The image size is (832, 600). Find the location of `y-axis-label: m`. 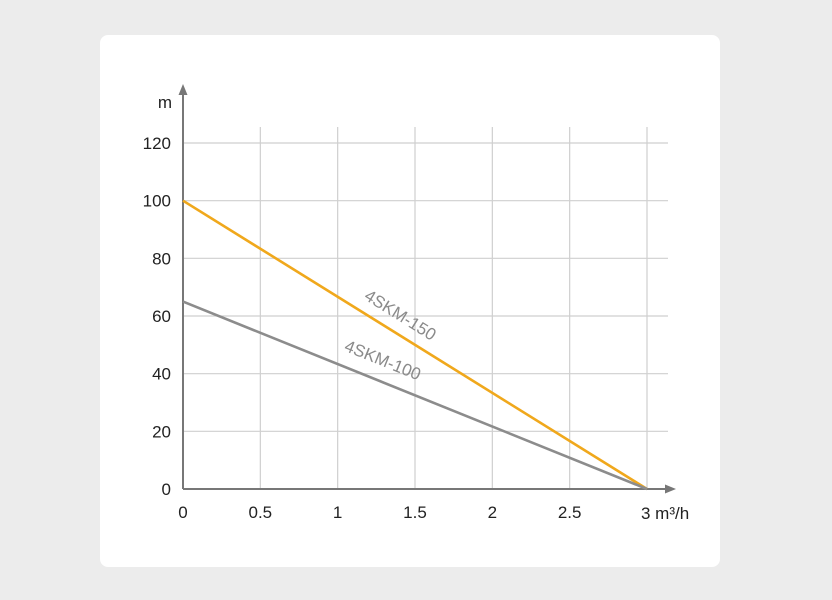

y-axis-label: m is located at coordinates (165, 102).